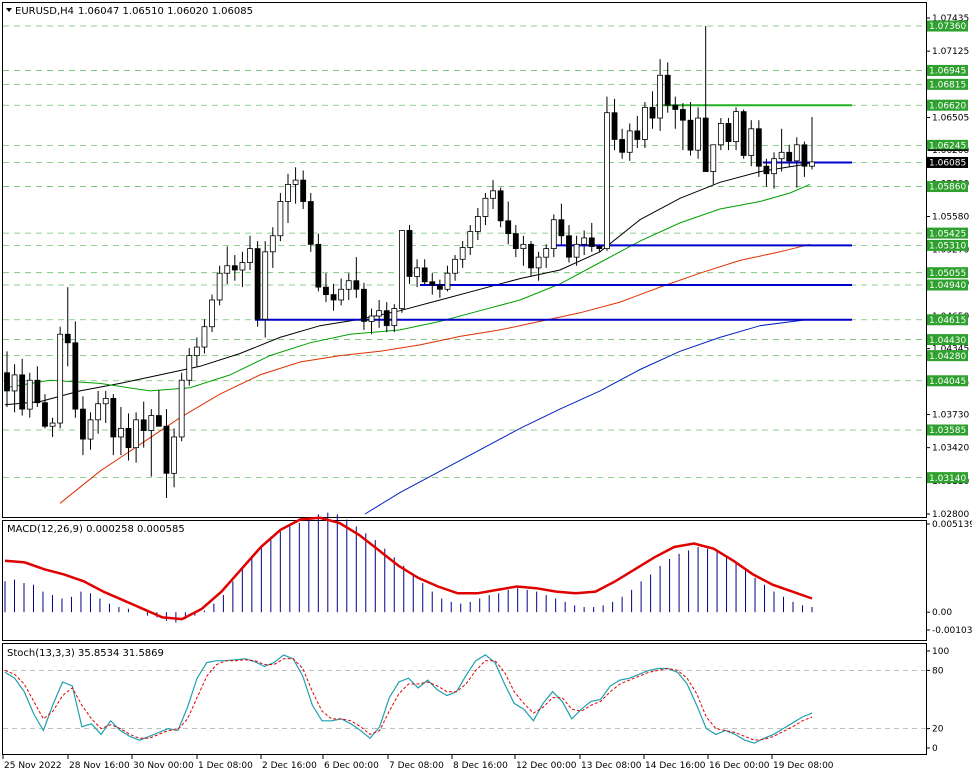 The image size is (972, 780). Describe the element at coordinates (739, 766) in the screenshot. I see `time-tick-label: 16 Dec 00:00` at that location.